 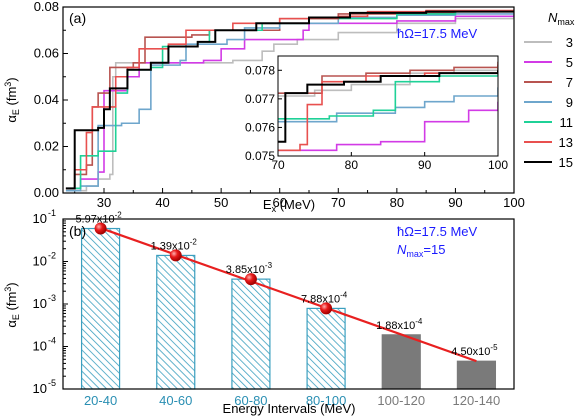 What do you see at coordinates (77, 231) in the screenshot?
I see `panel-b-label: (b)` at bounding box center [77, 231].